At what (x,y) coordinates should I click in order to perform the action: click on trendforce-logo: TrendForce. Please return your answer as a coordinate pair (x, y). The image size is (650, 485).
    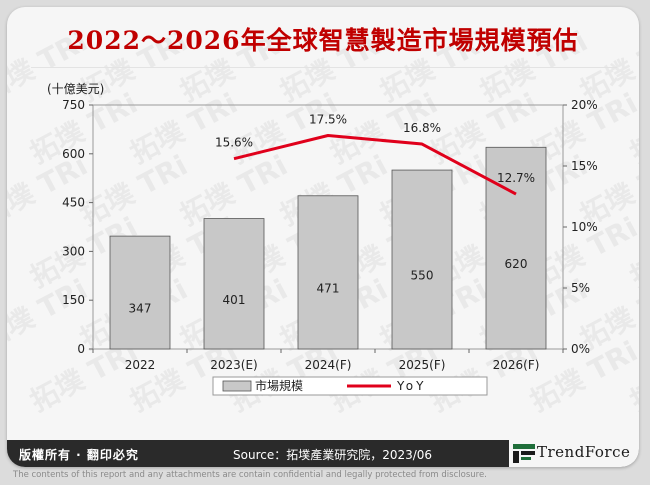
    Looking at the image, I should click on (574, 453).